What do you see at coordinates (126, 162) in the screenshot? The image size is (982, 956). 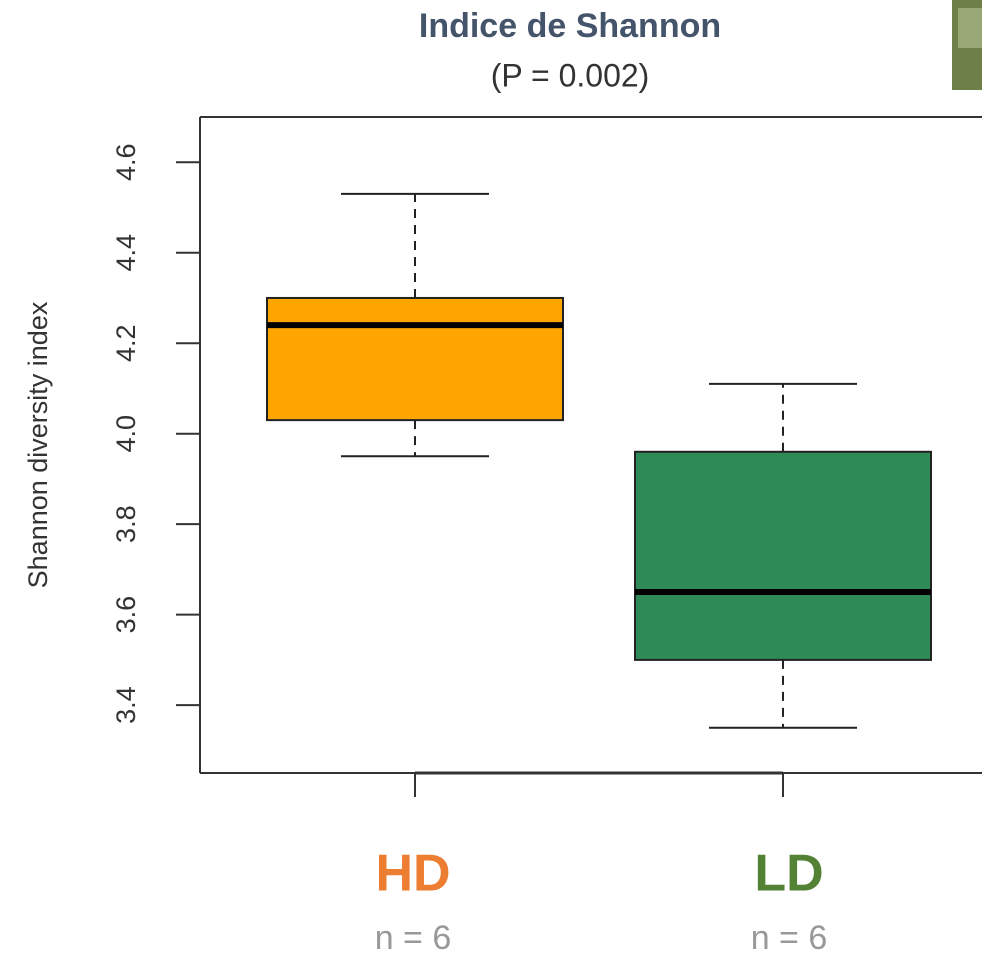 I see `y-tick-label: 4.6` at bounding box center [126, 162].